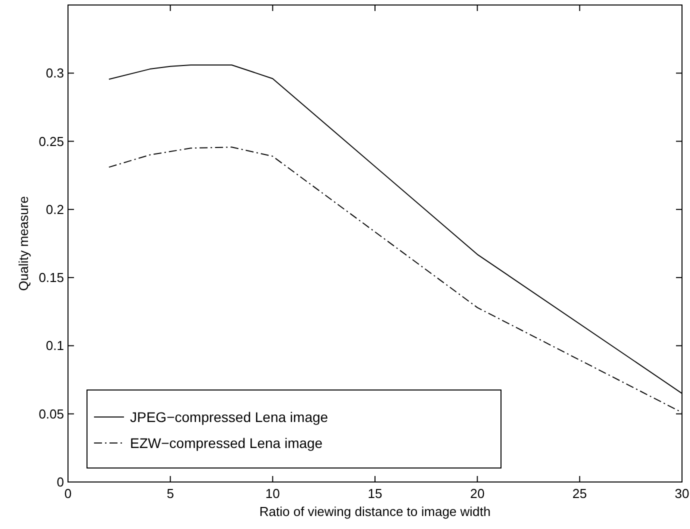 Image resolution: width=690 pixels, height=529 pixels. What do you see at coordinates (375, 493) in the screenshot?
I see `x-tick-label: 15` at bounding box center [375, 493].